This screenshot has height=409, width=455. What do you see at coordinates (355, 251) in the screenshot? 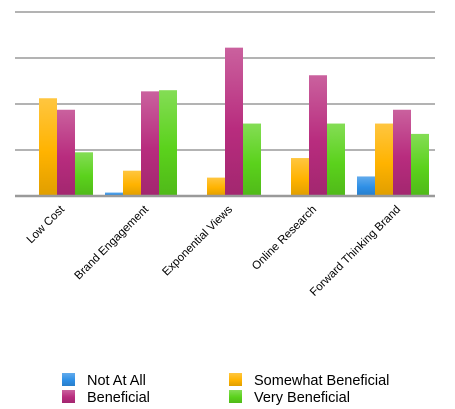
I see `x-tick-label-forward-thinking-brand: Forward Thinking Brand` at bounding box center [355, 251].